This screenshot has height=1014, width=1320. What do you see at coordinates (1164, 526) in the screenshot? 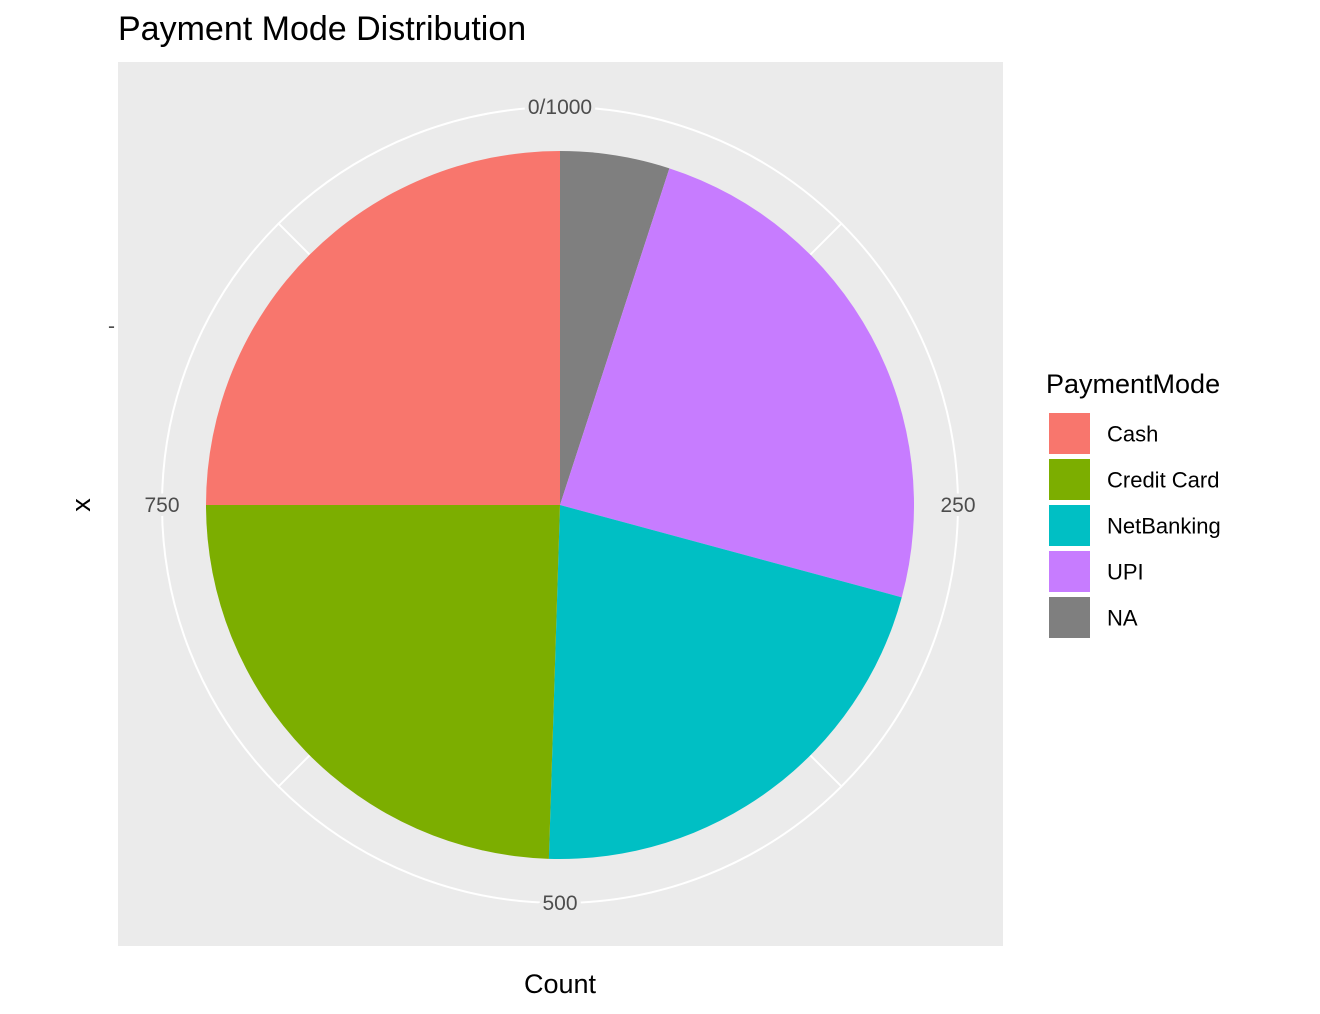
I see `legend-label-netbanking: NetBanking` at bounding box center [1164, 526].